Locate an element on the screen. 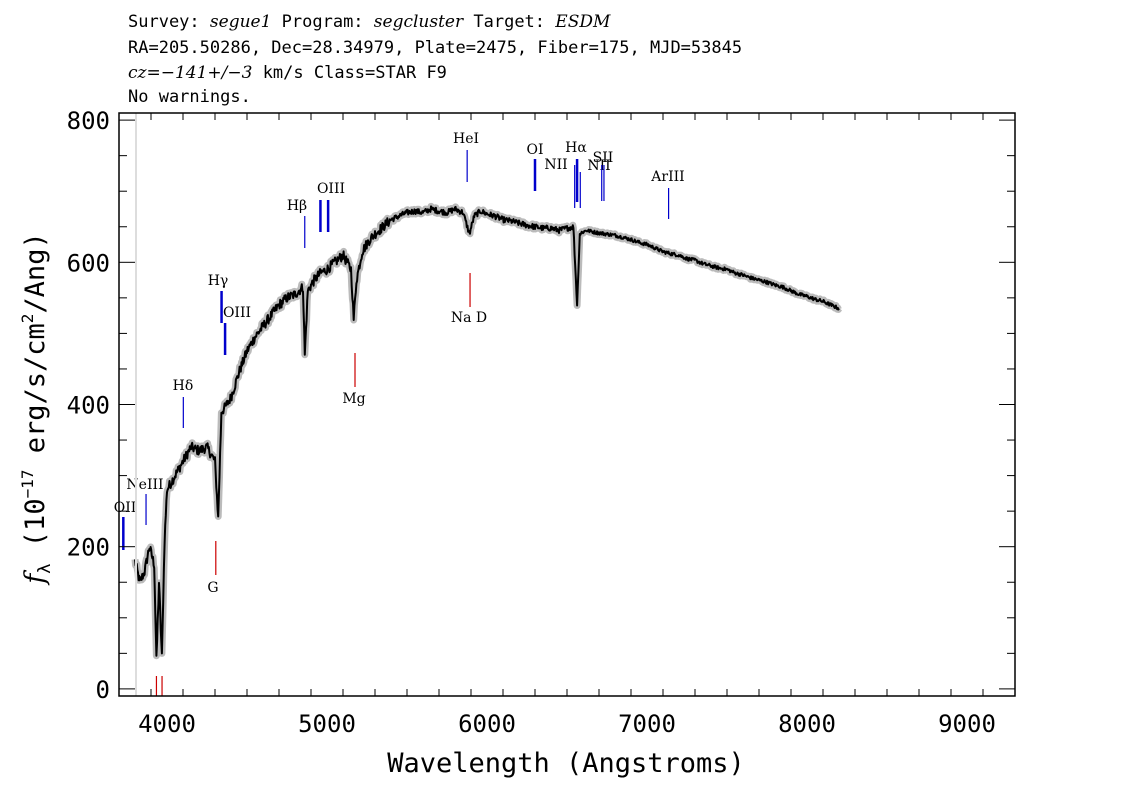 The height and width of the screenshot is (810, 1134). absorption-line-label: G is located at coordinates (212, 588).